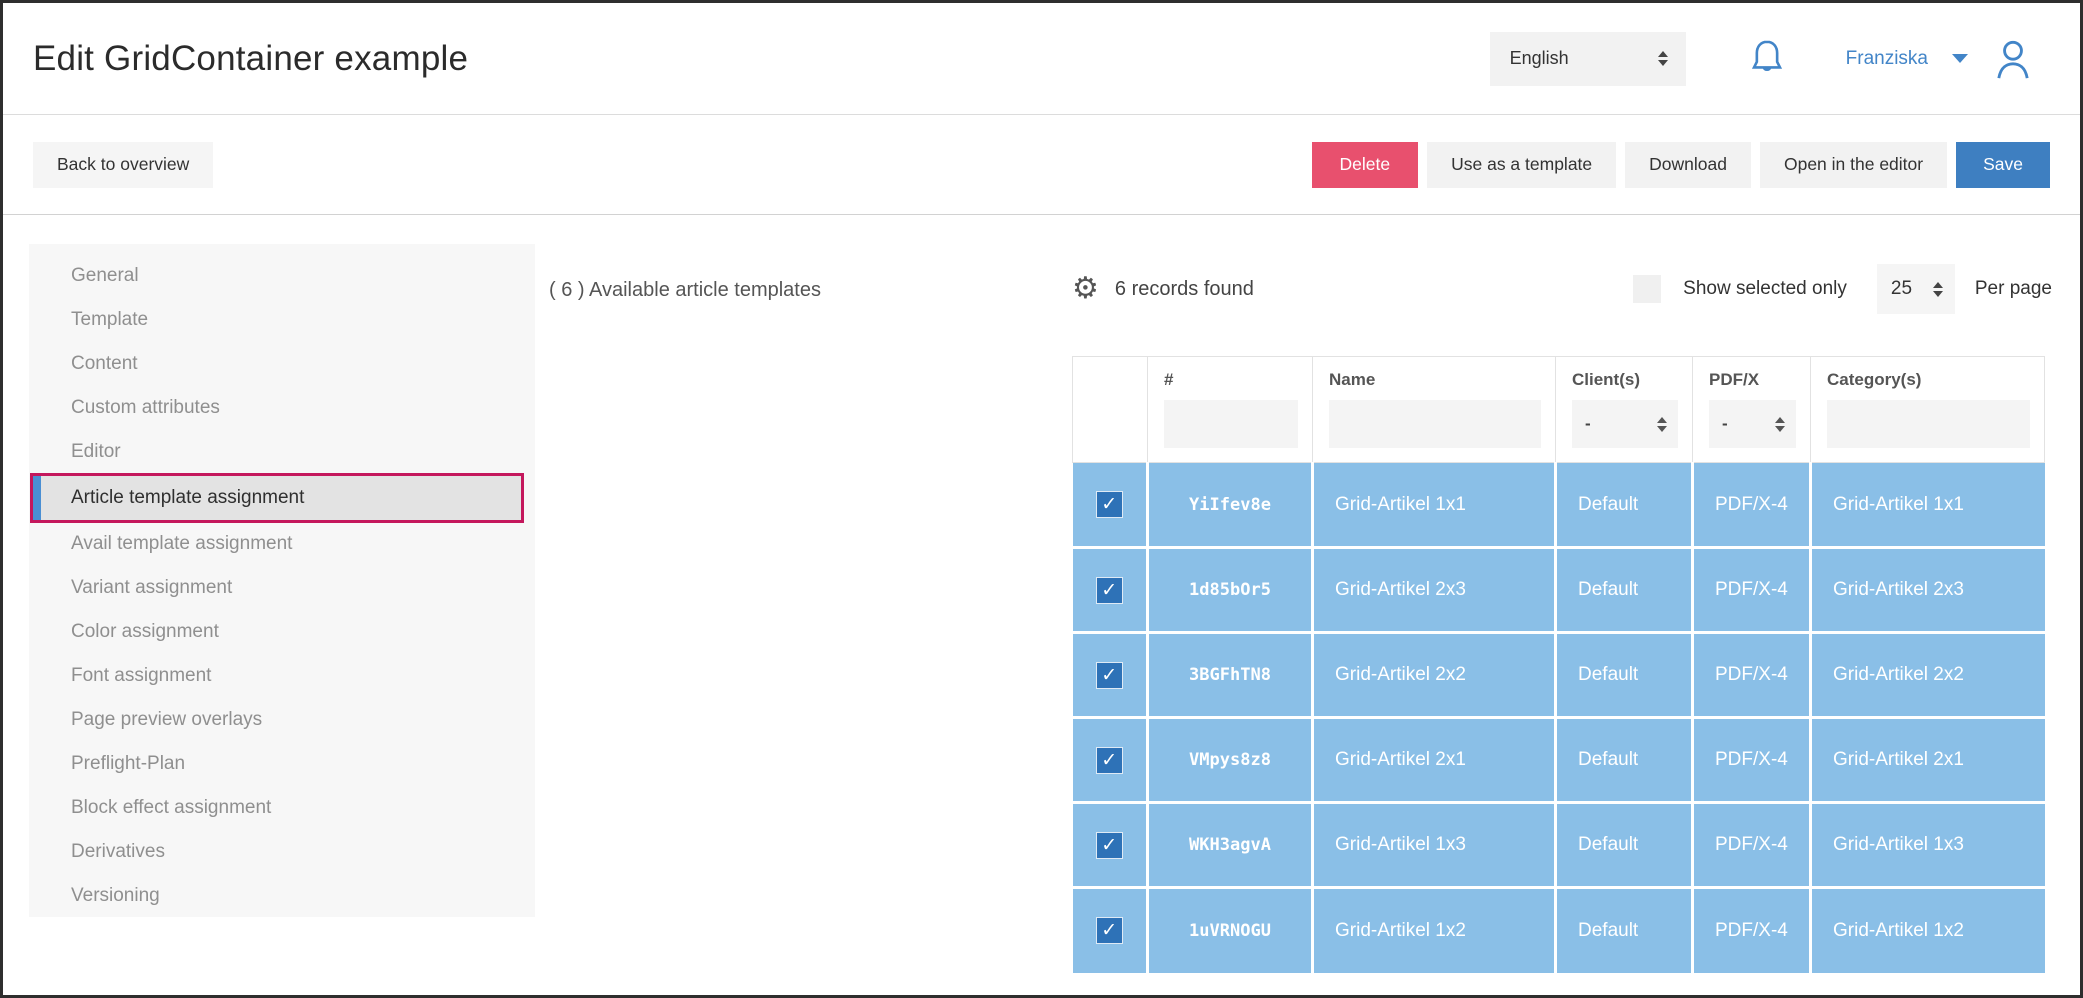 This screenshot has width=2083, height=998. Describe the element at coordinates (282, 720) in the screenshot. I see `sidebar-item-page-preview-overlays: Page preview overlays` at that location.